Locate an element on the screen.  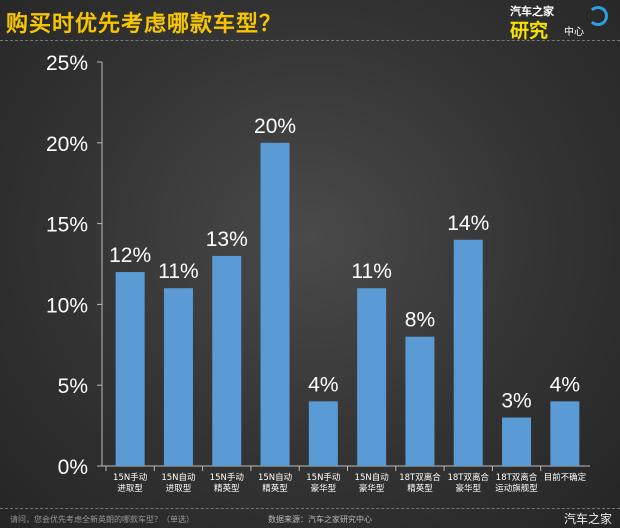
data-label: 13% is located at coordinates (227, 239).